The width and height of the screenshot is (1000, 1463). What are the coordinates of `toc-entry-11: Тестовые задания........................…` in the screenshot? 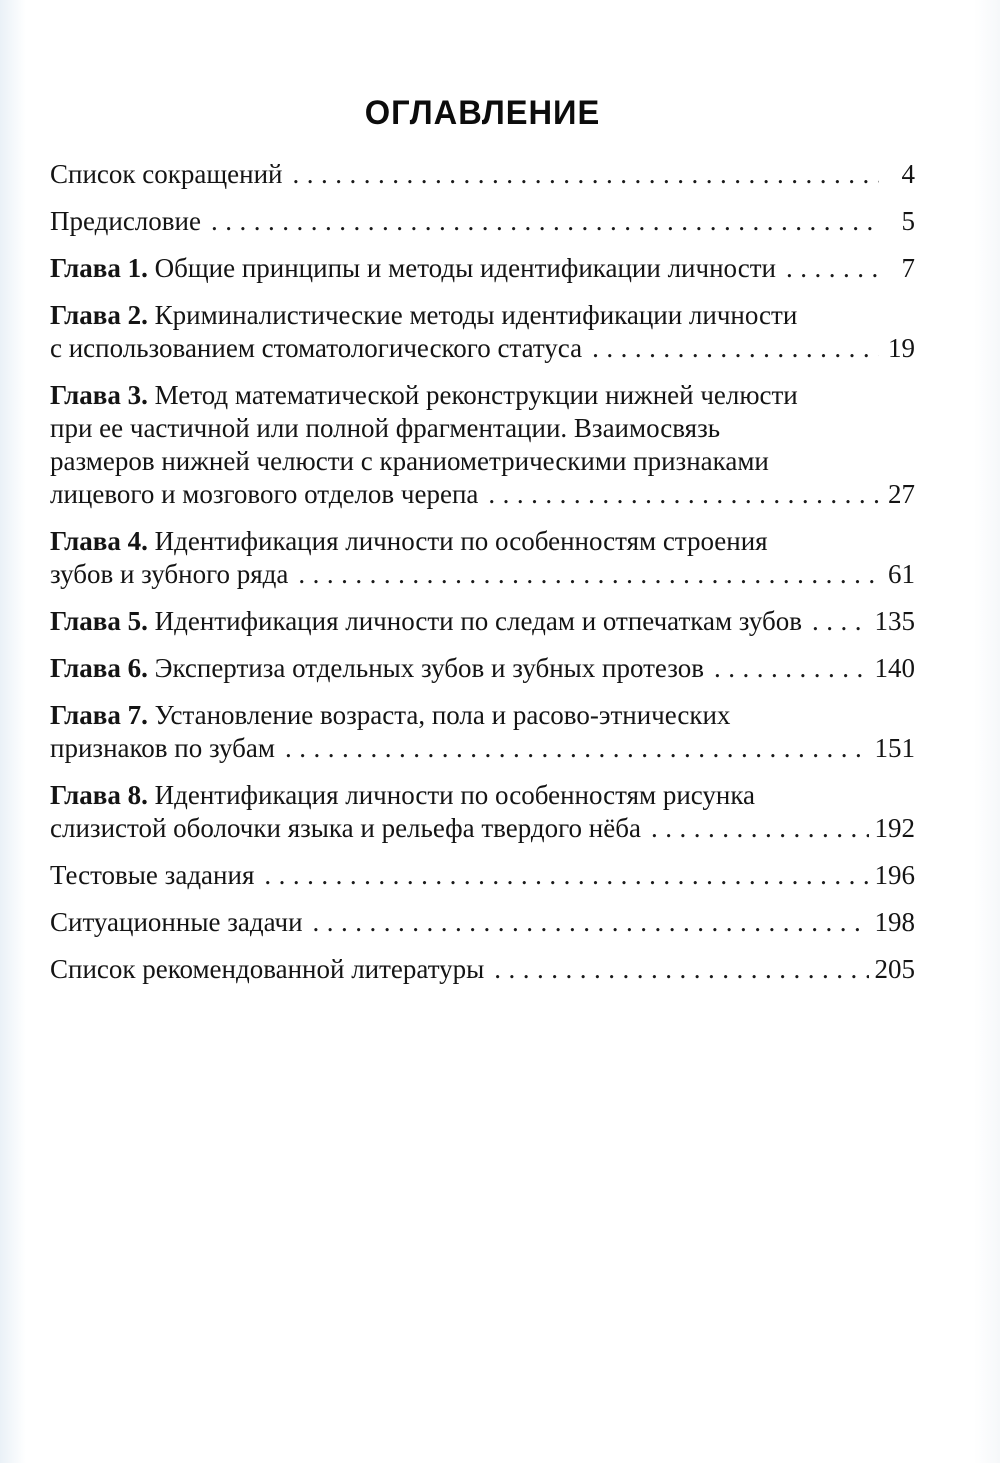 It's located at (482, 875).